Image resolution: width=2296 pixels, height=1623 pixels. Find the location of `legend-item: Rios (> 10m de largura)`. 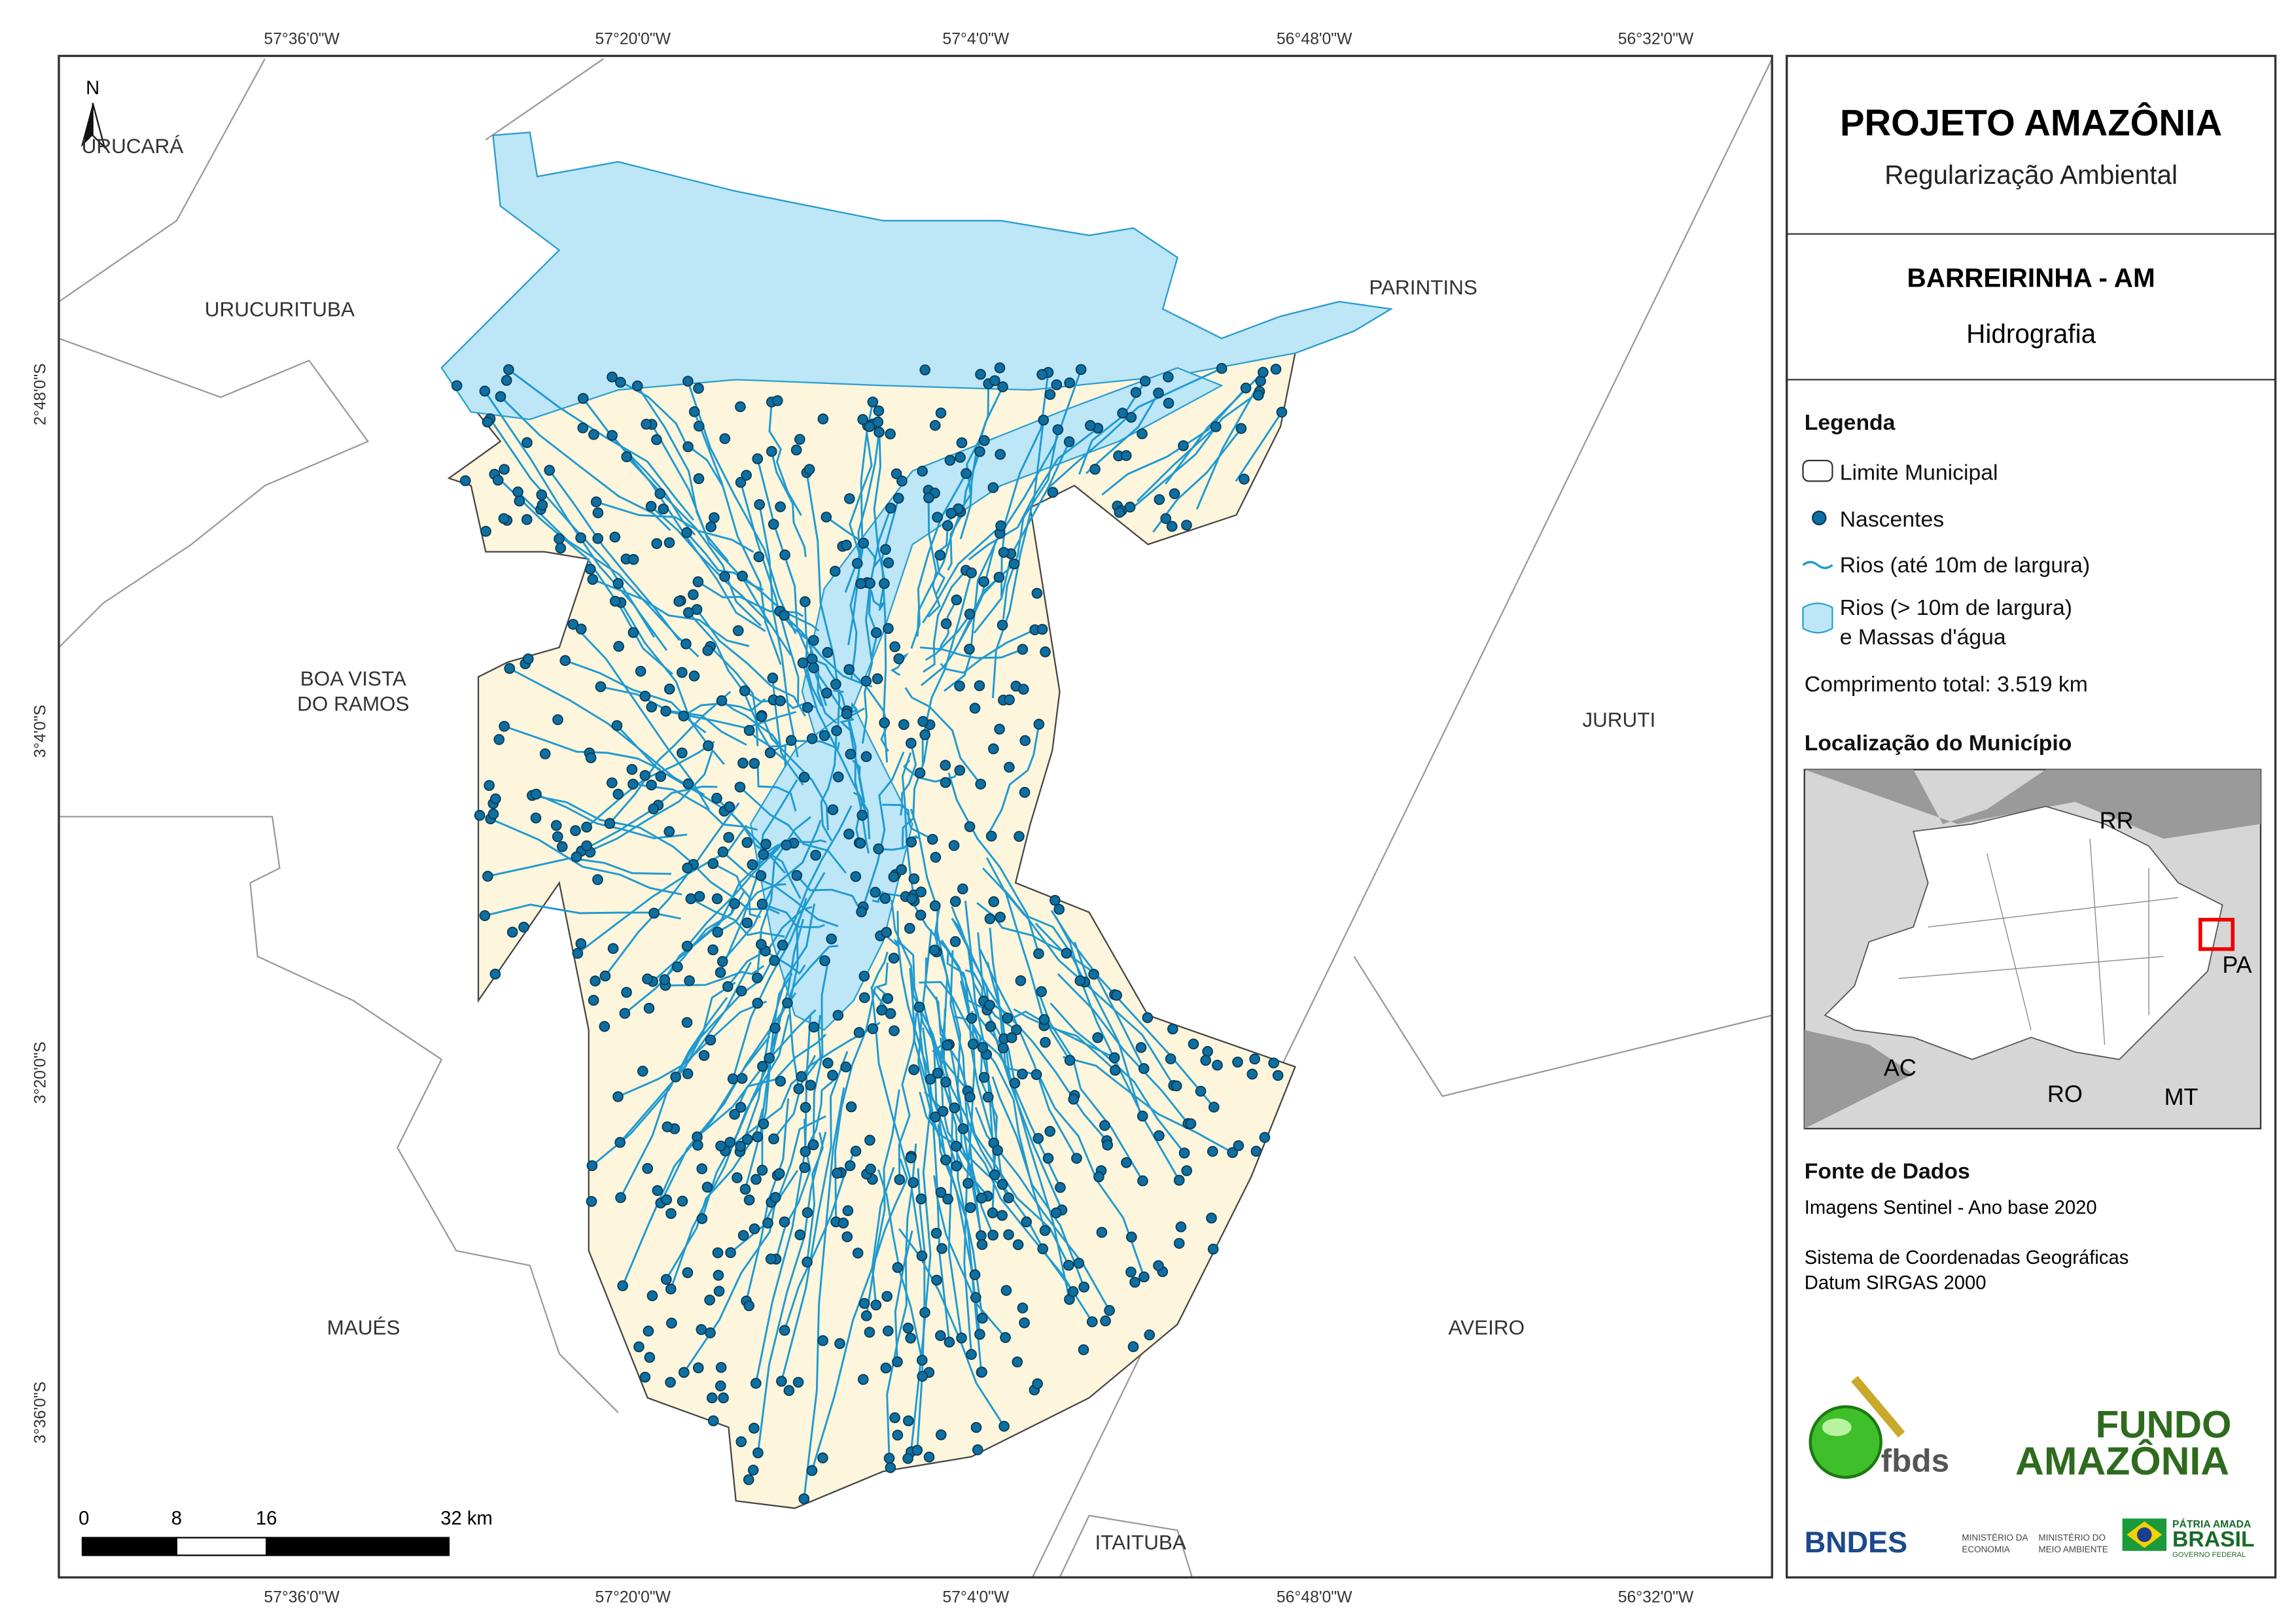

legend-item: Rios (> 10m de largura) is located at coordinates (1956, 608).